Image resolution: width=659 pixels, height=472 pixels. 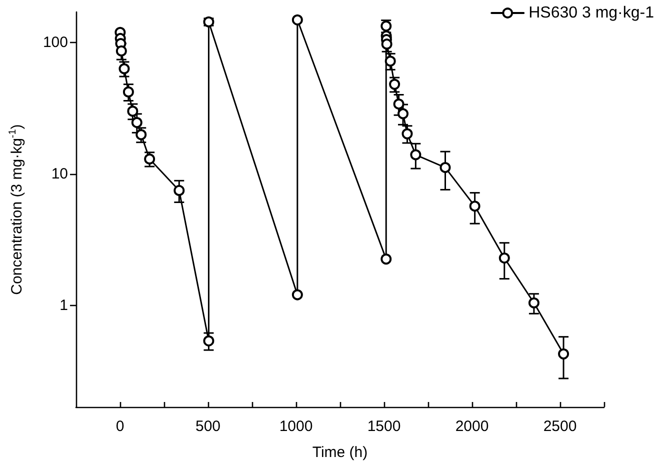 I want to click on y-tick-label: 10, so click(x=59, y=174).